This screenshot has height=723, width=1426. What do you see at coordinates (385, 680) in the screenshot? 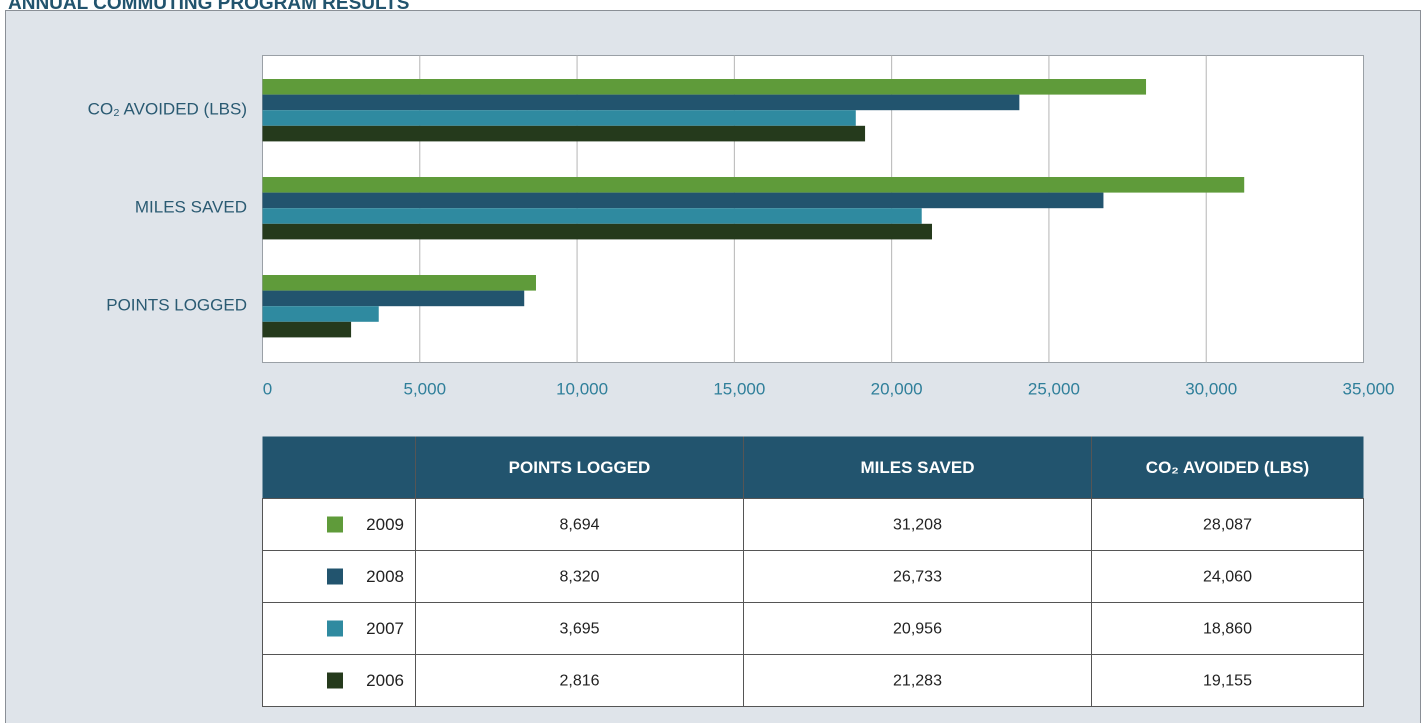
I see `legend-label: 2006` at bounding box center [385, 680].